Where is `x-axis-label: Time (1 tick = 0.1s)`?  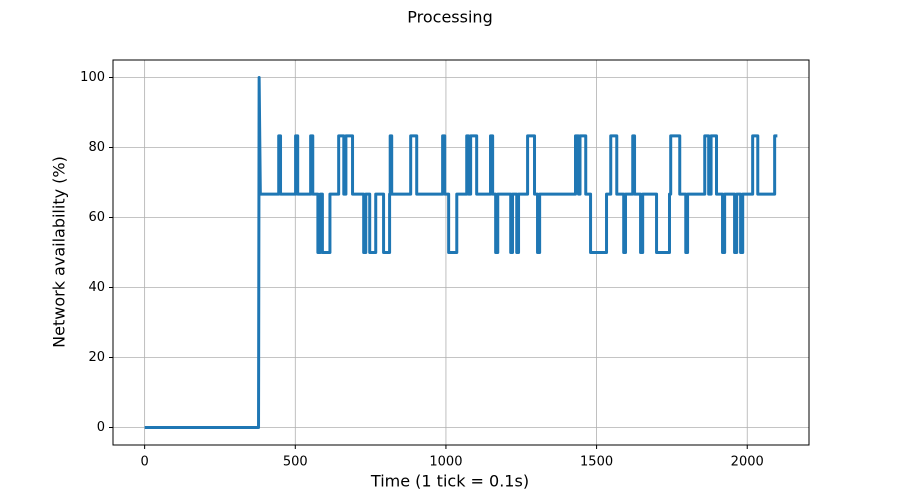
x-axis-label: Time (1 tick = 0.1s) is located at coordinates (449, 481).